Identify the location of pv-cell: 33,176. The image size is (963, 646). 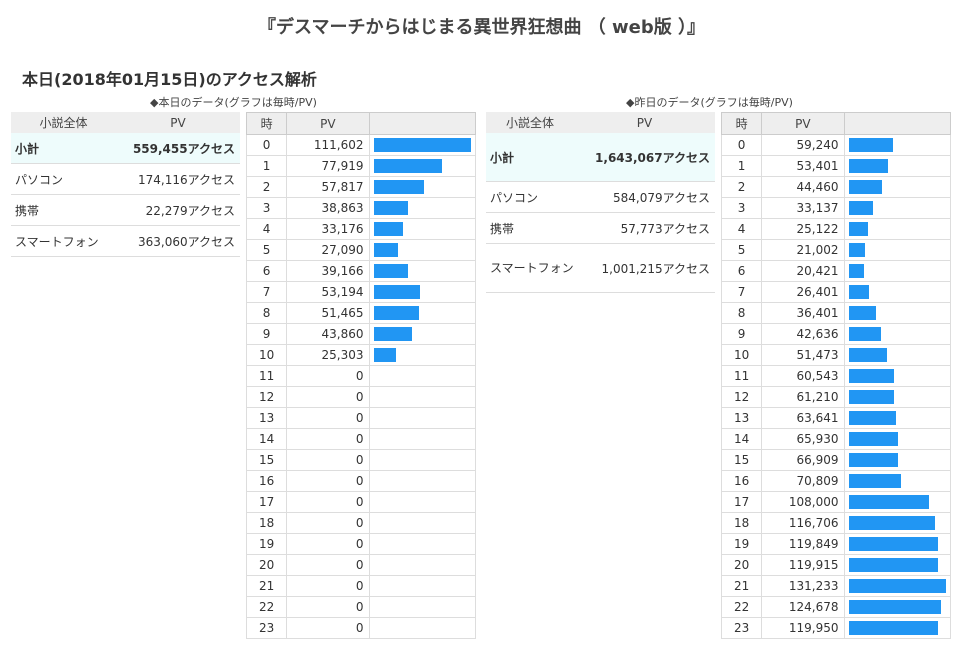
(328, 229).